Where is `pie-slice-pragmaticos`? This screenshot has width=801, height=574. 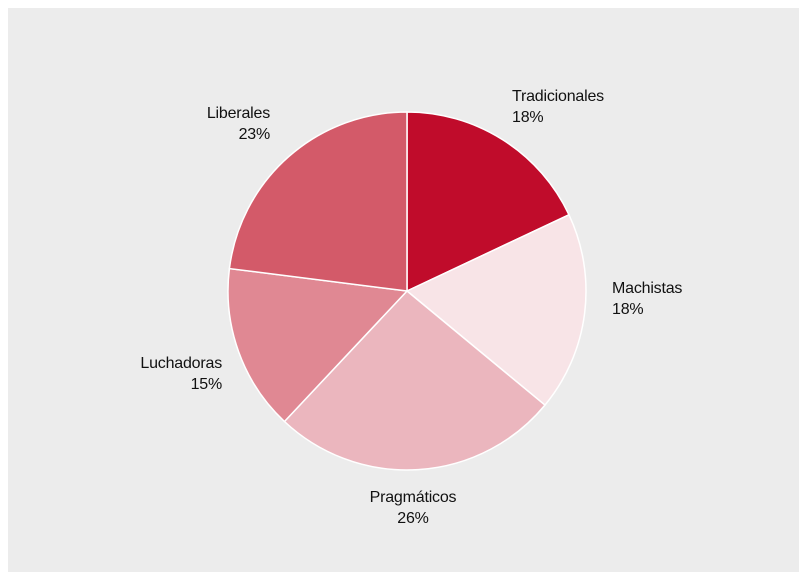 pie-slice-pragmaticos is located at coordinates (414, 380).